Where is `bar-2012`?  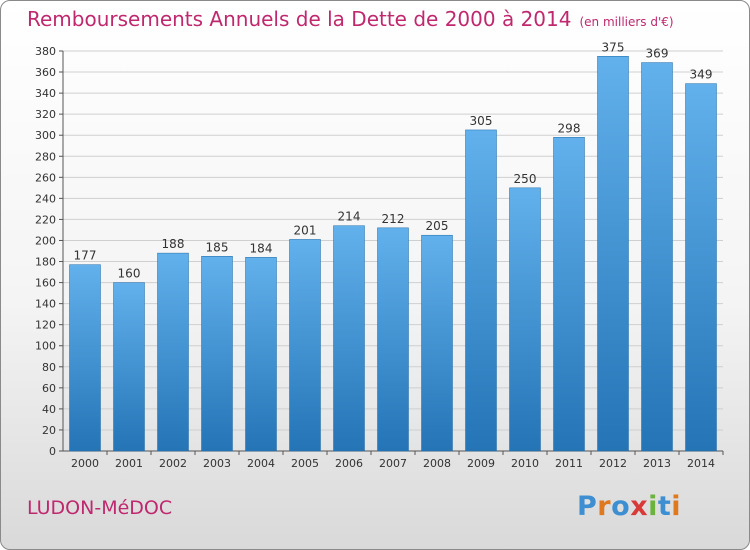 bar-2012 is located at coordinates (613, 254).